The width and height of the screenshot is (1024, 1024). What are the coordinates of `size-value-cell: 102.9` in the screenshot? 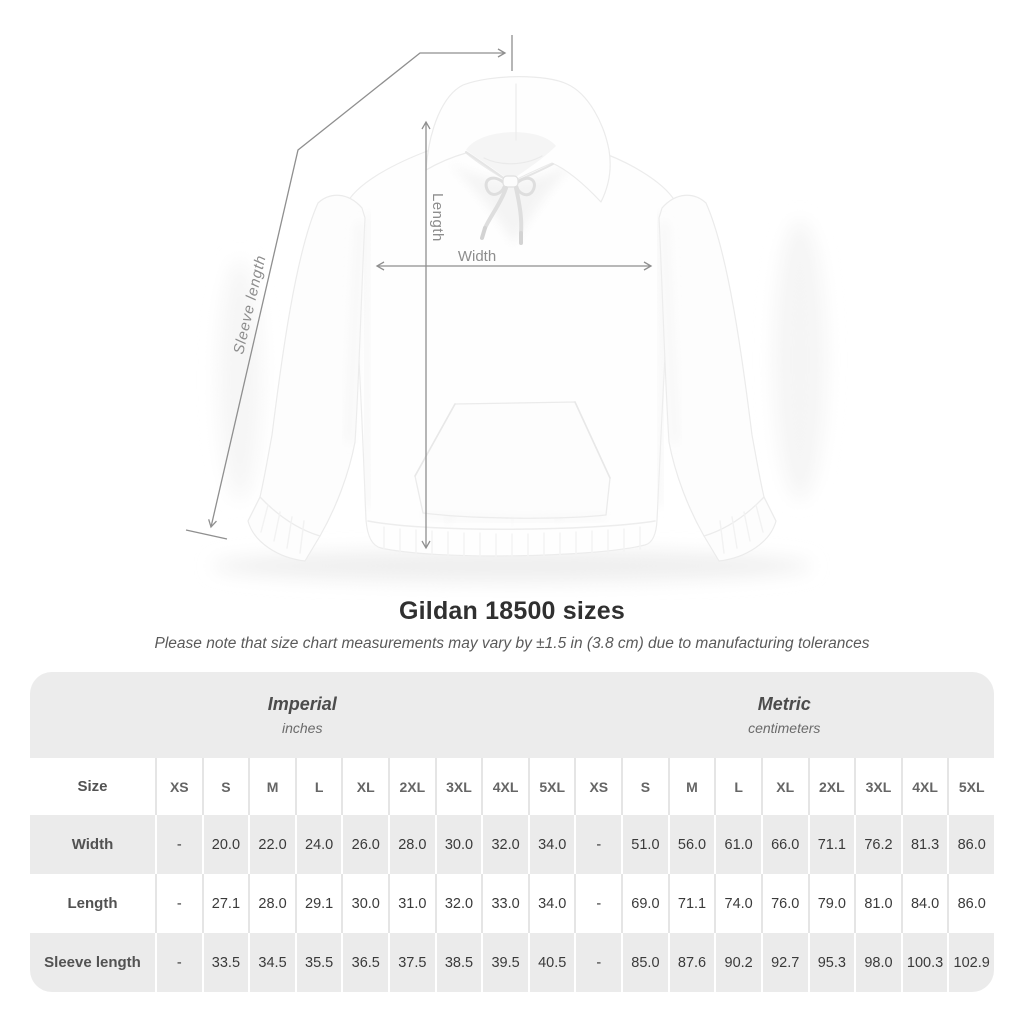 It's located at (970, 962).